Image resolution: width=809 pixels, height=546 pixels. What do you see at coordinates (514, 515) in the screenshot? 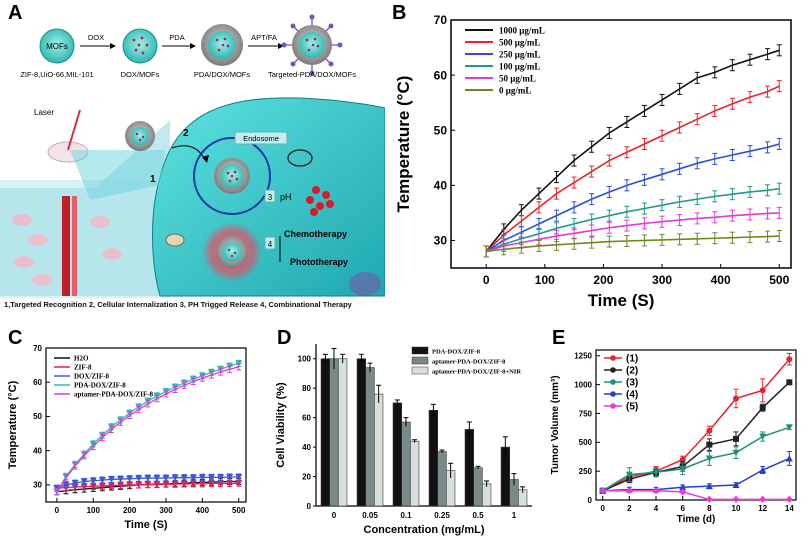
I see `x-tick-label: 1` at bounding box center [514, 515].